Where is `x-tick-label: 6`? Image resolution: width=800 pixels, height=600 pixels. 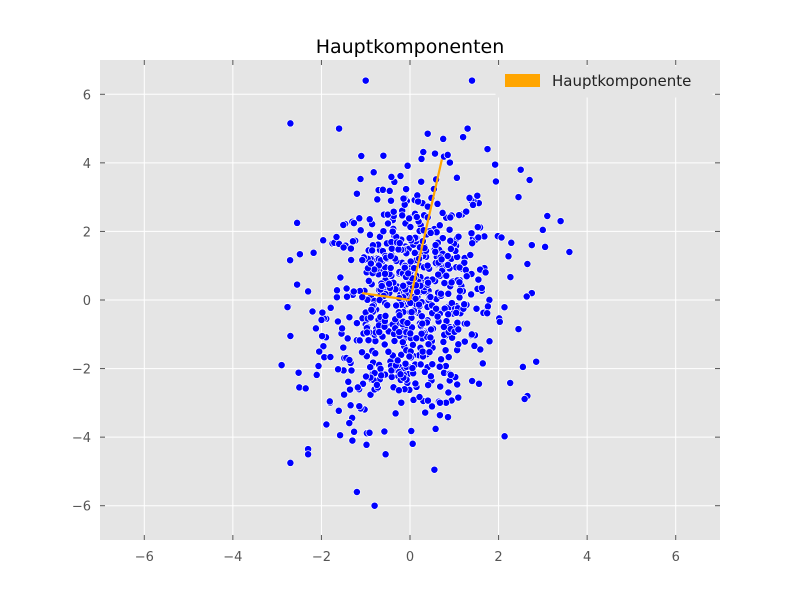 x-tick-label: 6 is located at coordinates (676, 557).